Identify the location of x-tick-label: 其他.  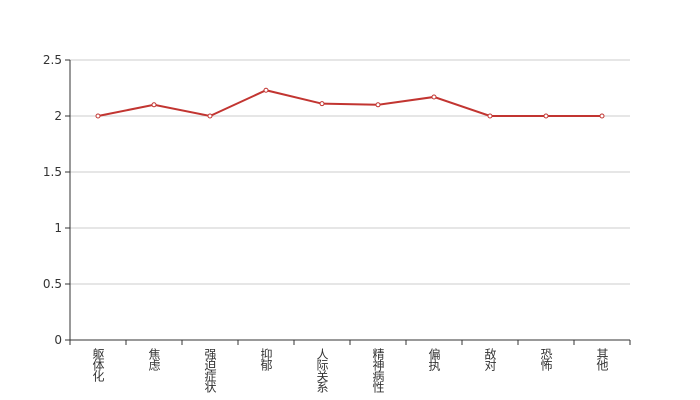
(602, 359).